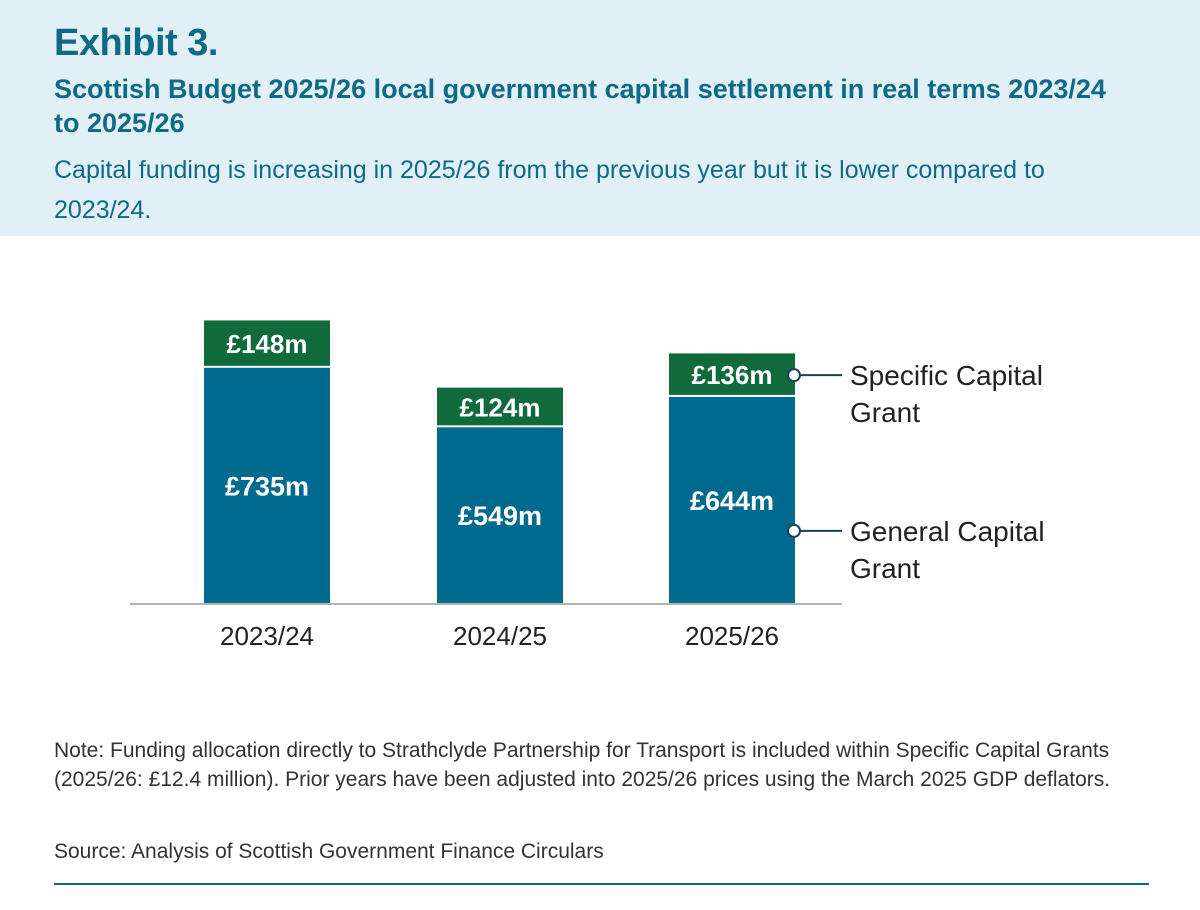 The width and height of the screenshot is (1200, 910). Describe the element at coordinates (136, 43) in the screenshot. I see `exhibit-number: Exhibit 3.` at that location.